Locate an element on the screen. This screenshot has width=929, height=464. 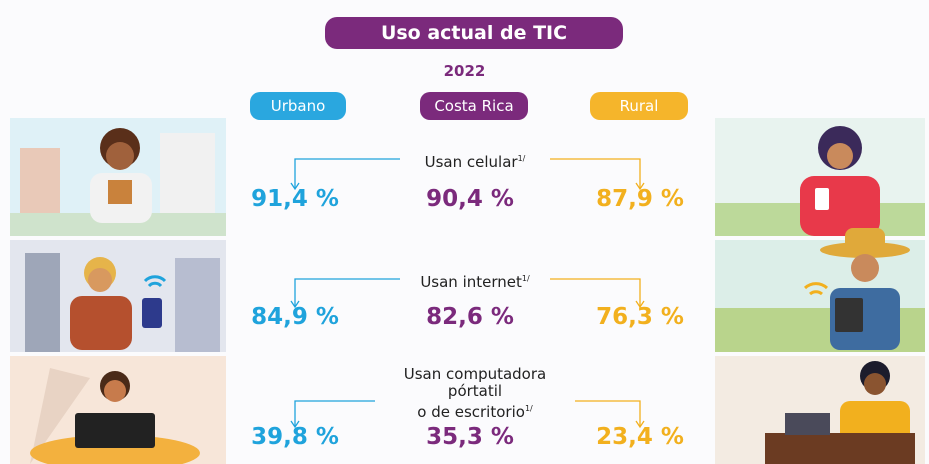
value: 84,9 % is located at coordinates (295, 317).